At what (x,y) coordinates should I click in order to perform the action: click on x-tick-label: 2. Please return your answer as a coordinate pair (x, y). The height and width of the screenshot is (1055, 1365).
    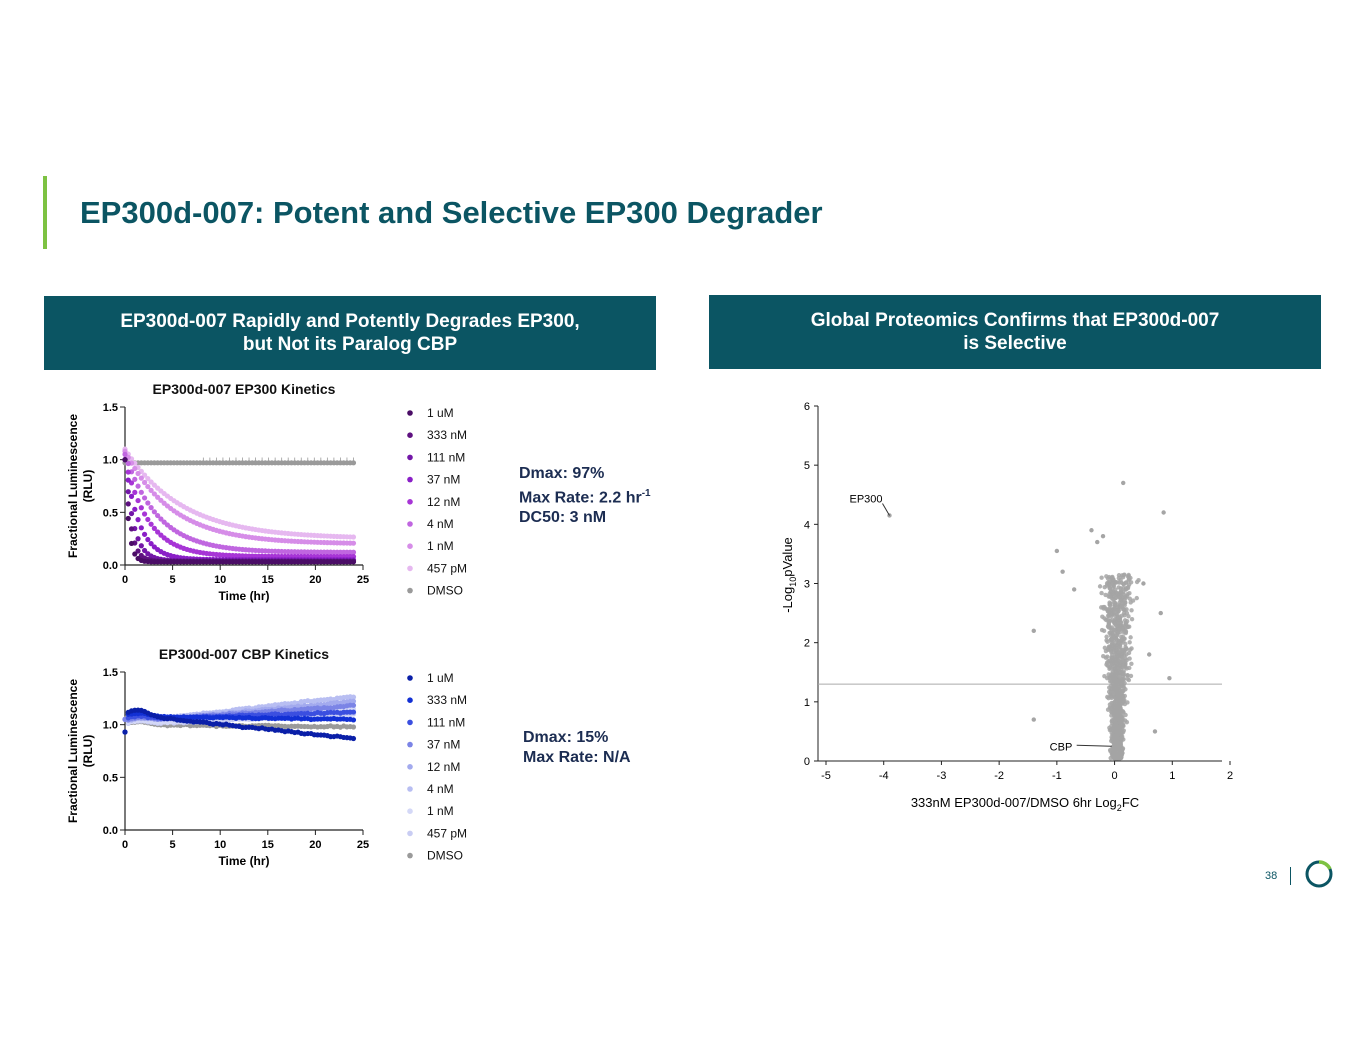
    Looking at the image, I should click on (1230, 776).